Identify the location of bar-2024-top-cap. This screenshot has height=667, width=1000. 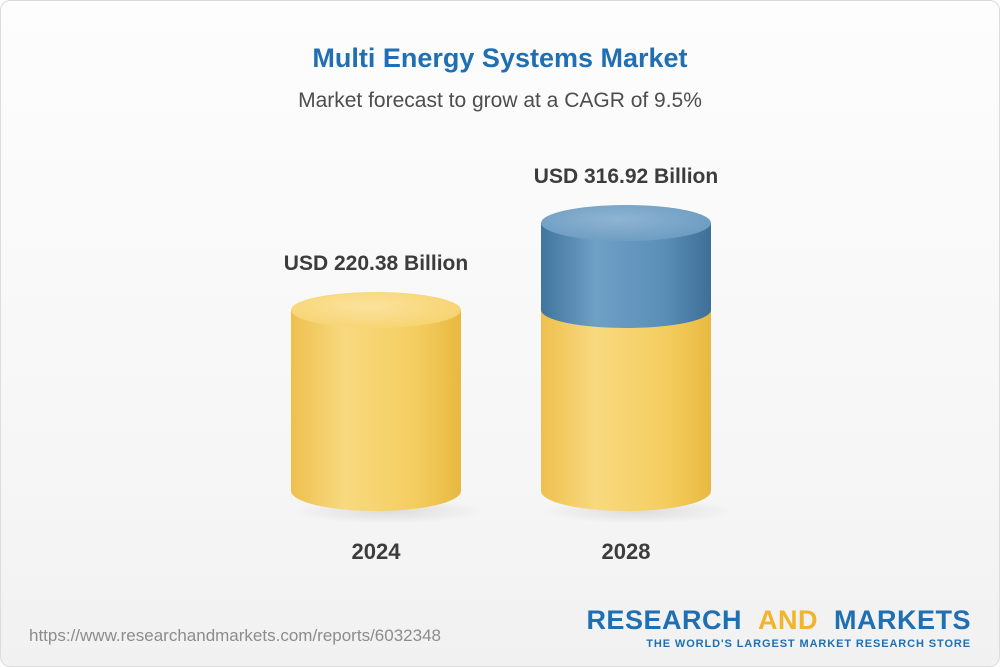
(376, 310).